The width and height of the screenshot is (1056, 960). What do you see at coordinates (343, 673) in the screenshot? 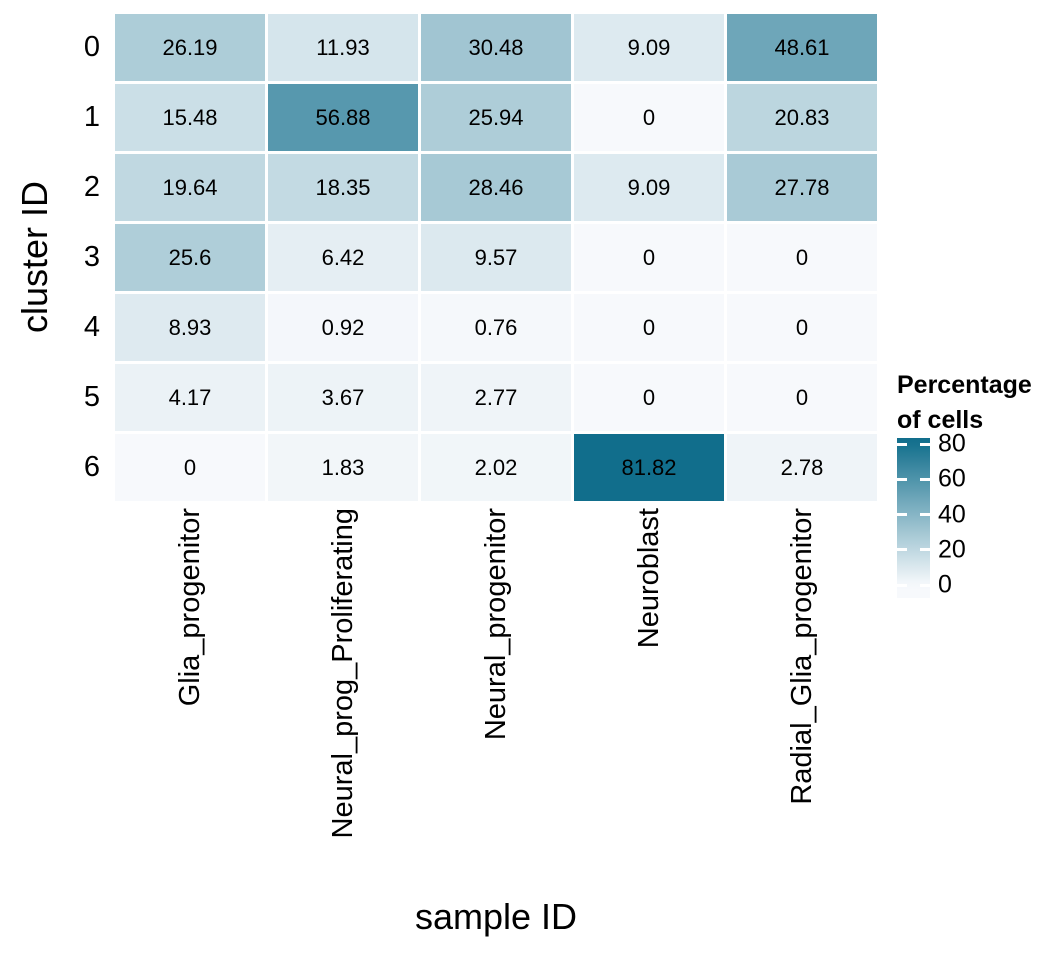
I see `x-tick-label: Neural_prog_Proliferating` at bounding box center [343, 673].